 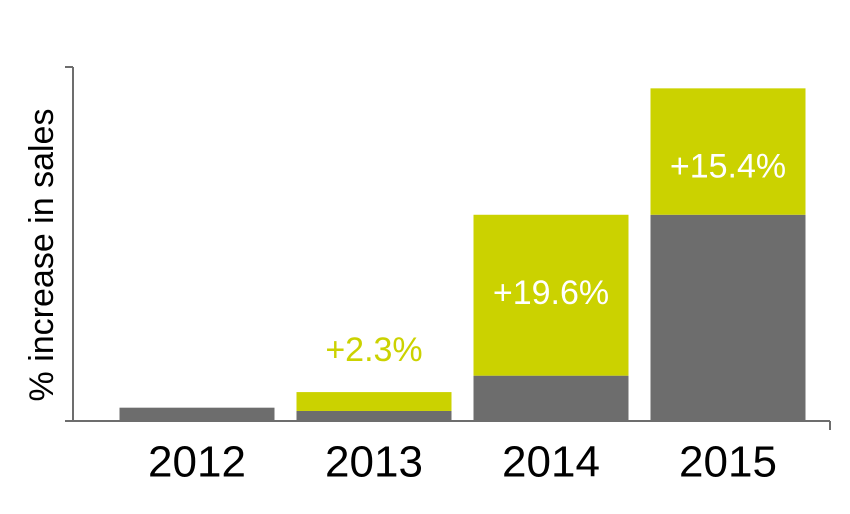 What do you see at coordinates (373, 350) in the screenshot?
I see `value-label: +2.3%` at bounding box center [373, 350].